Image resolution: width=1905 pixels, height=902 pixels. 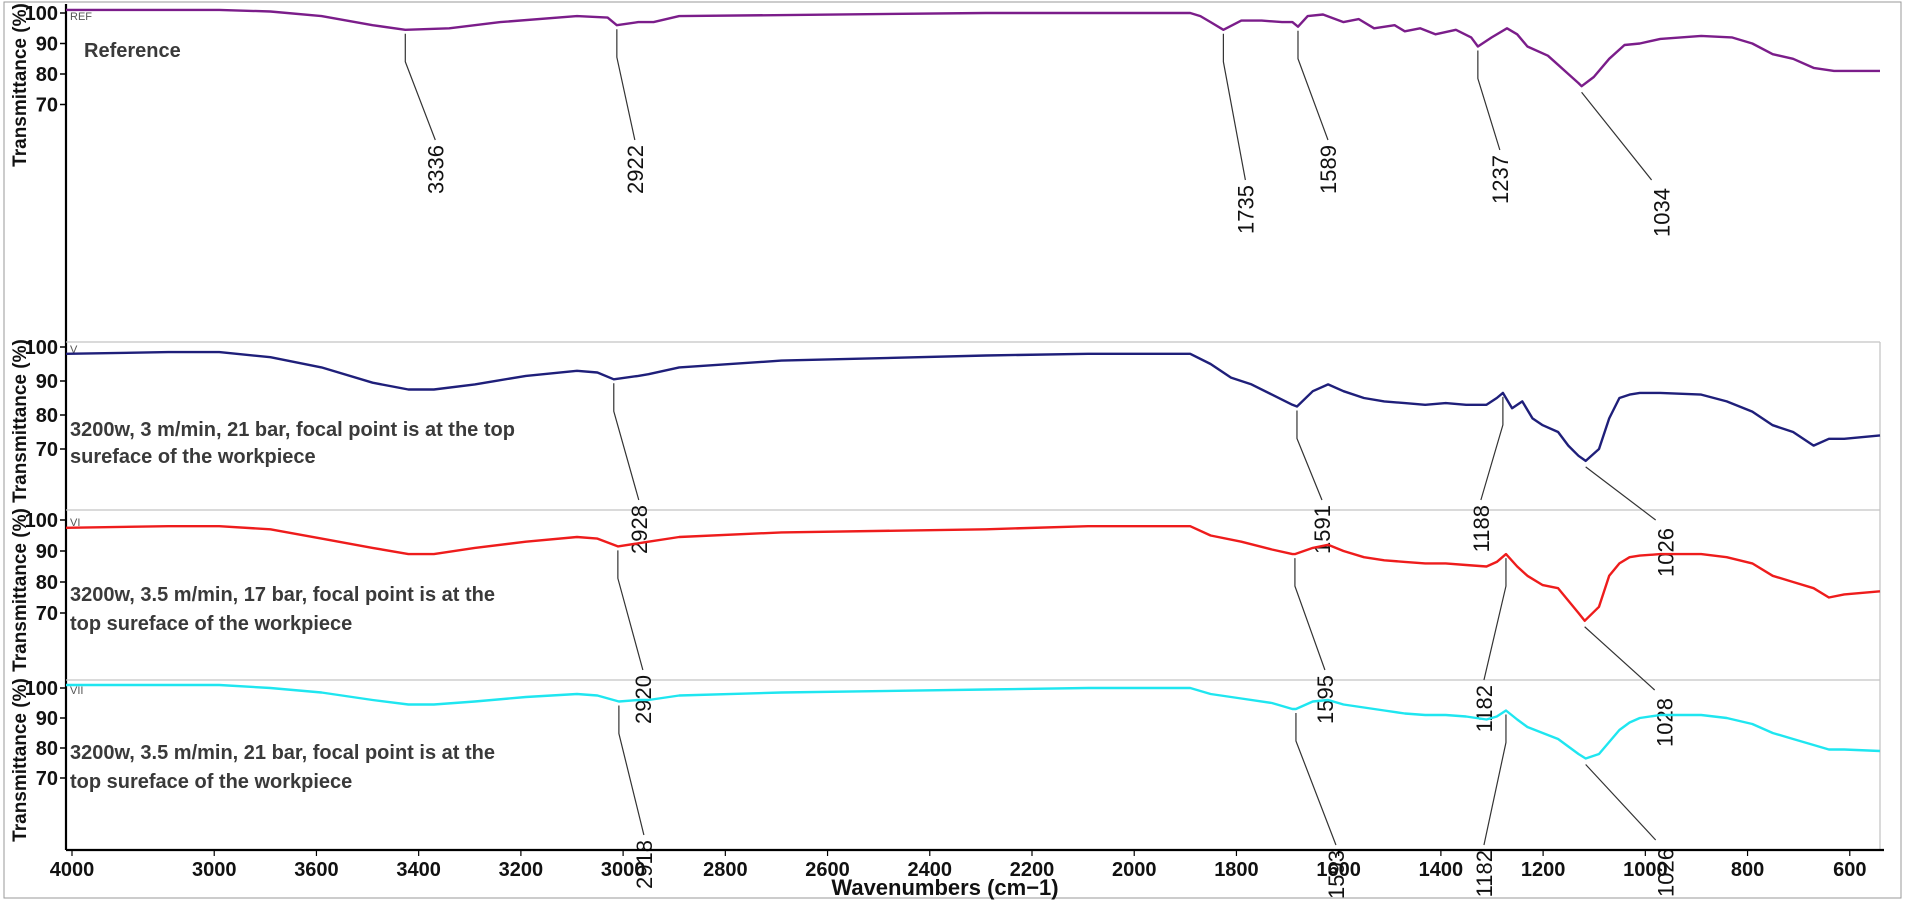 What do you see at coordinates (1665, 722) in the screenshot?
I see `peak-label: 1028` at bounding box center [1665, 722].